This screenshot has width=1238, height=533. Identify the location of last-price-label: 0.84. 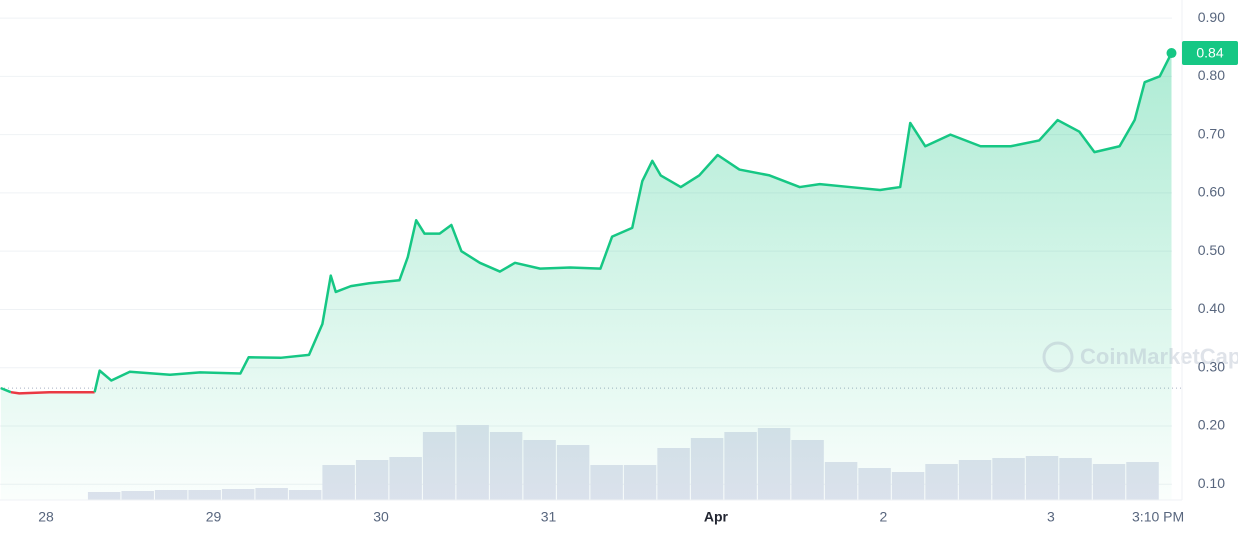
(1209, 53).